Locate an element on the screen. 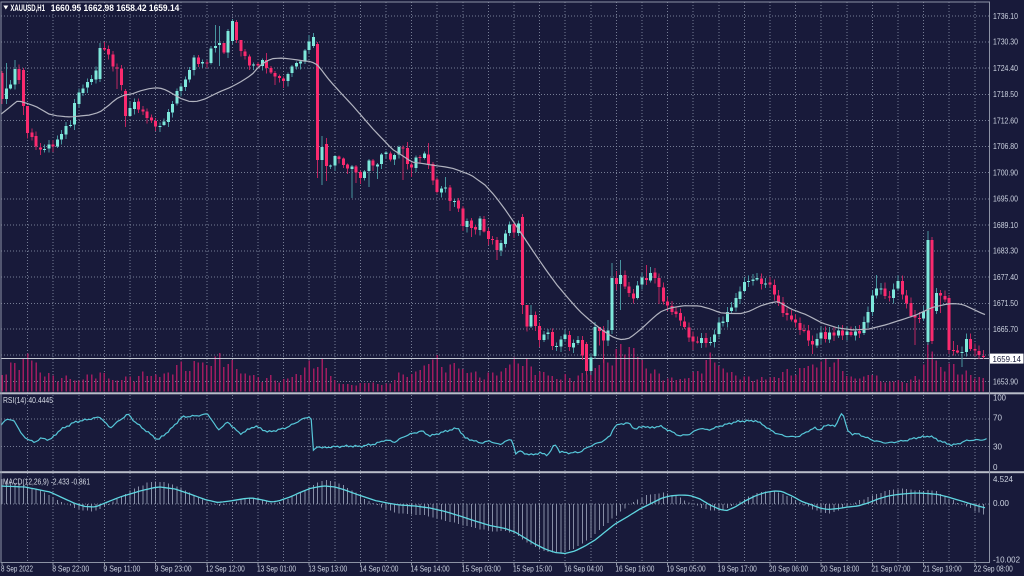  svg-text: 8 Sep 22:00 is located at coordinates (70, 569).